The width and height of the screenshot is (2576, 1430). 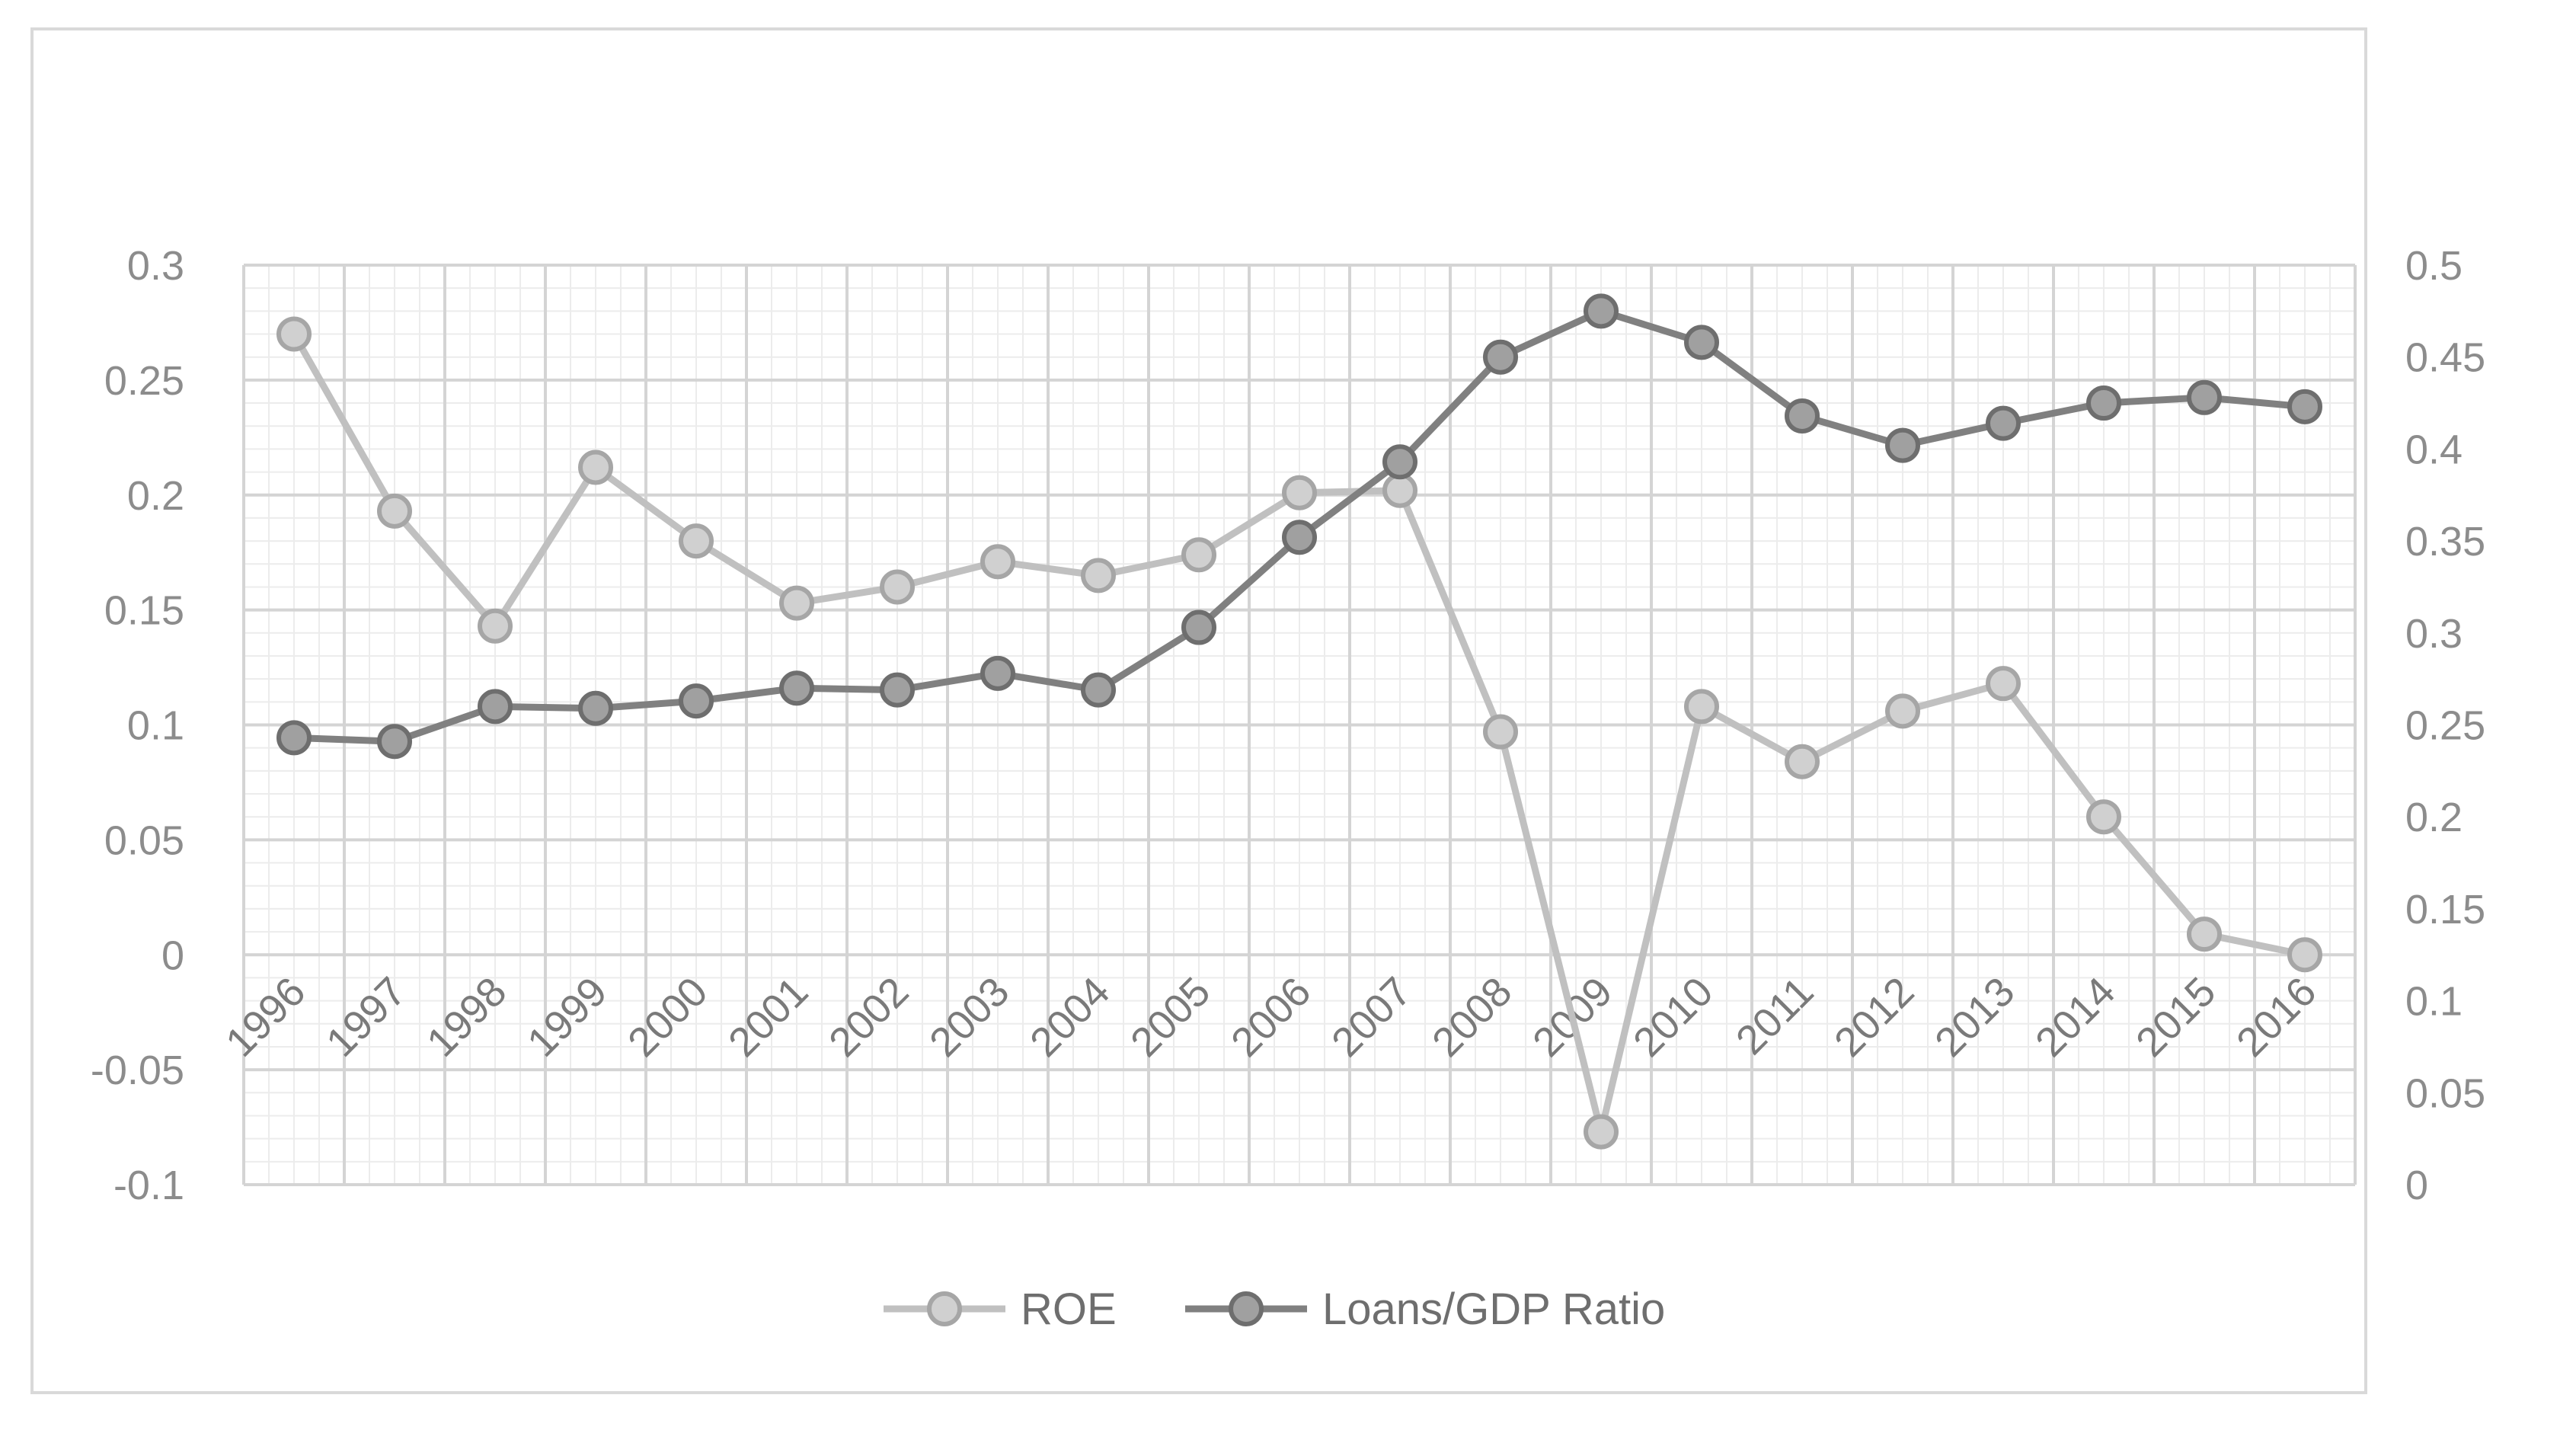 What do you see at coordinates (567, 1016) in the screenshot?
I see `x-tick-label: 1999` at bounding box center [567, 1016].